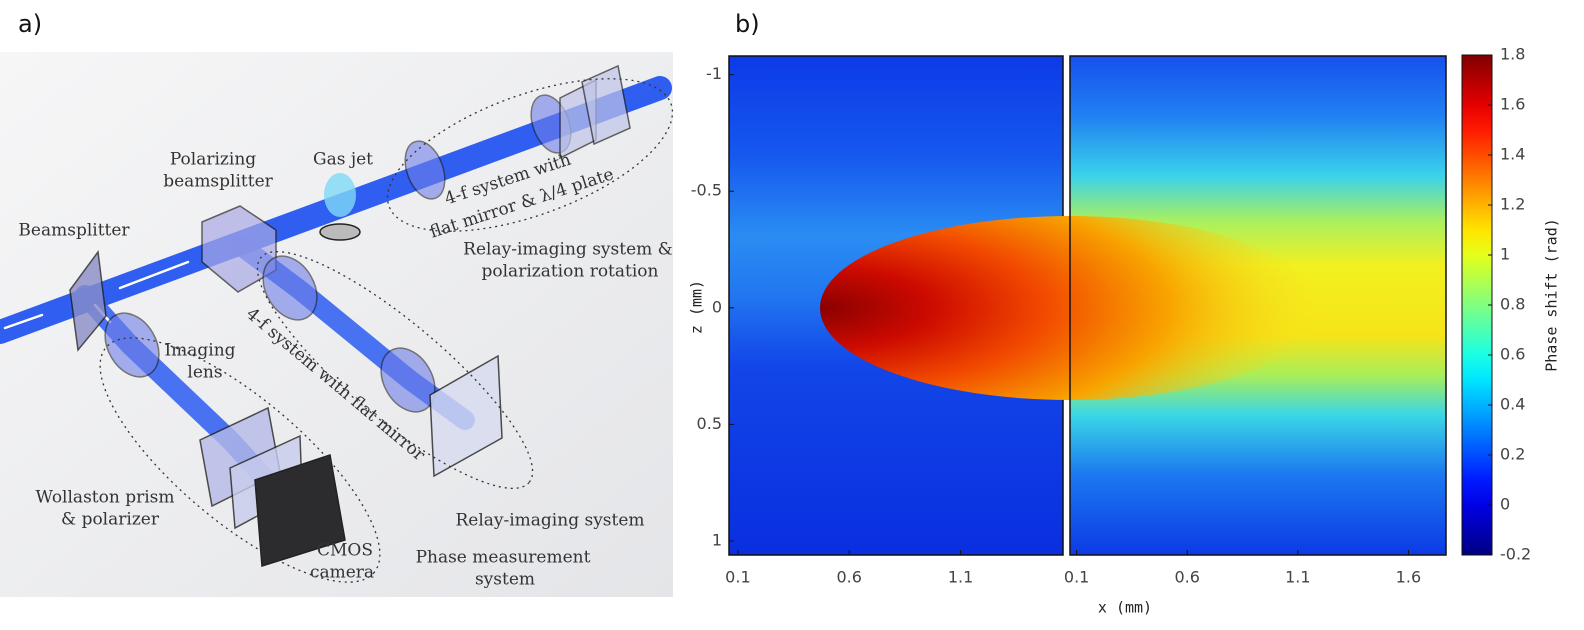  What do you see at coordinates (747, 24) in the screenshot?
I see `panel-label: b)` at bounding box center [747, 24].